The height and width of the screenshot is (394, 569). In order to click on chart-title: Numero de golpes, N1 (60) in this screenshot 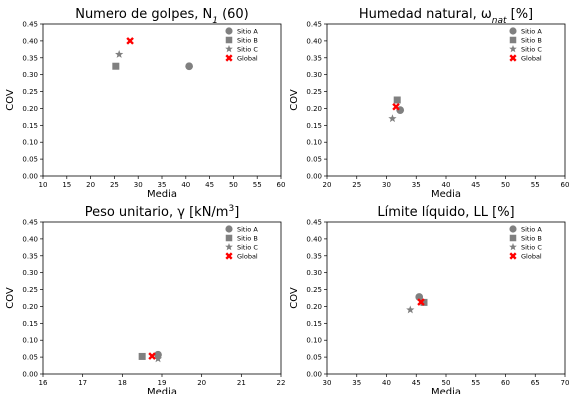, I will do `click(162, 16)`.